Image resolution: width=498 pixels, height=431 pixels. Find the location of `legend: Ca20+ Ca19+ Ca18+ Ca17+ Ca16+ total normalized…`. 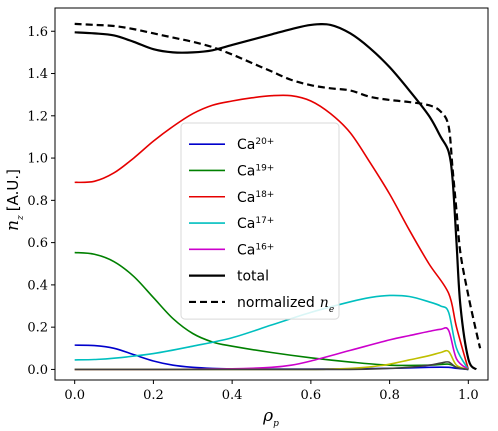

legend: Ca20+ Ca19+ Ca18+ Ca17+ Ca16+ total normalized… is located at coordinates (260, 221).